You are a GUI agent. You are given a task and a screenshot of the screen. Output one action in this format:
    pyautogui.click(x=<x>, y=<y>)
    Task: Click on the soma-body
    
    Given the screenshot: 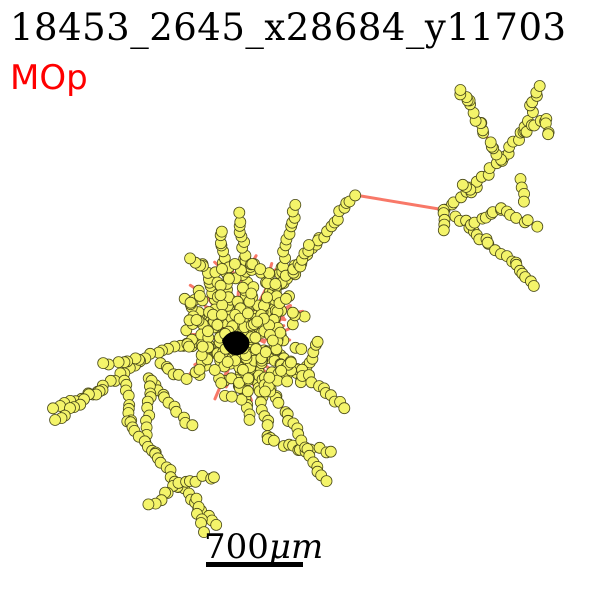 What is the action you would take?
    pyautogui.click(x=236, y=343)
    